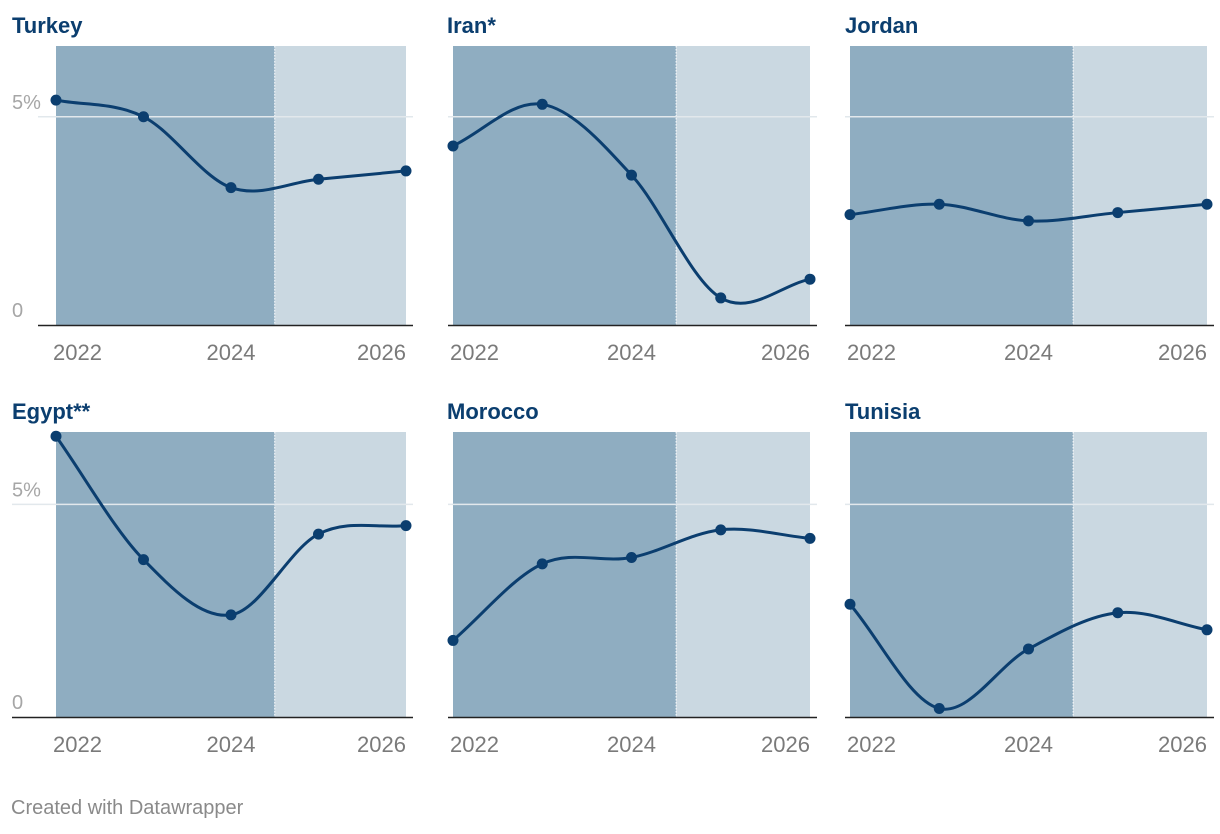  I want to click on panel-tunisia: Tunisia 2022 2024 2026, so click(1029, 578).